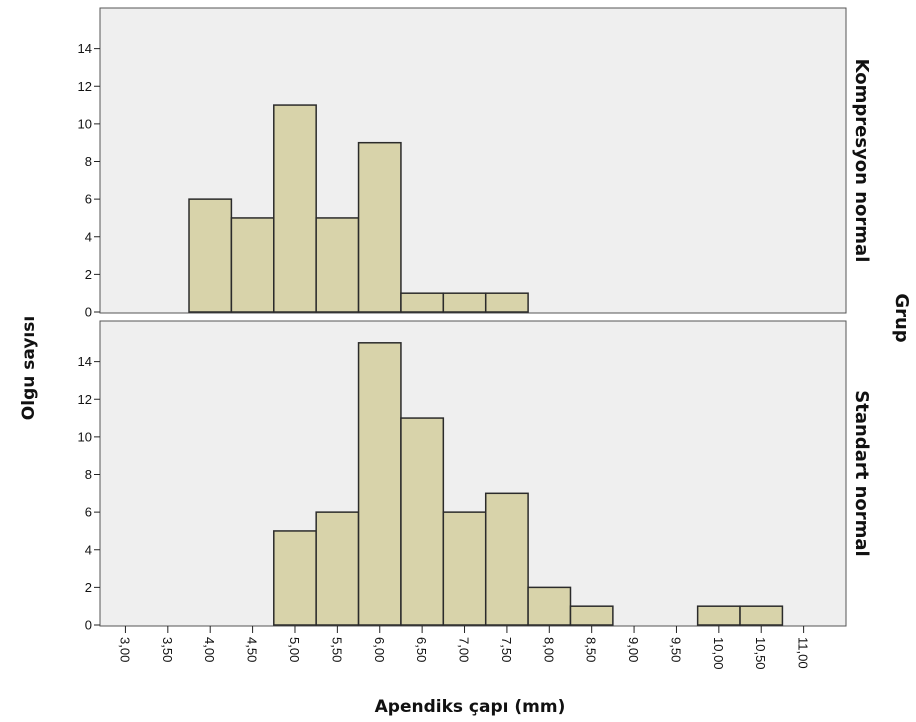 The width and height of the screenshot is (916, 722). What do you see at coordinates (252, 649) in the screenshot?
I see `x-tick-label: 4,50` at bounding box center [252, 649].